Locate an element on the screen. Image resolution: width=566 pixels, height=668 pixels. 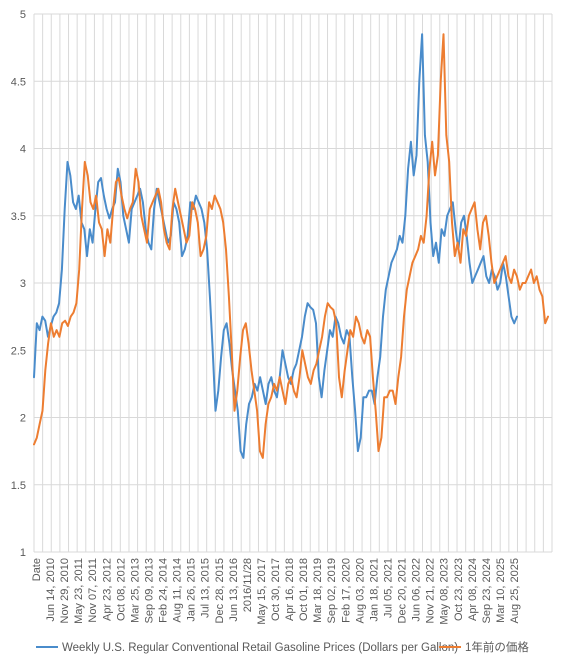
x-tick-label: Aug 25, 2025 is located at coordinates (515, 590).